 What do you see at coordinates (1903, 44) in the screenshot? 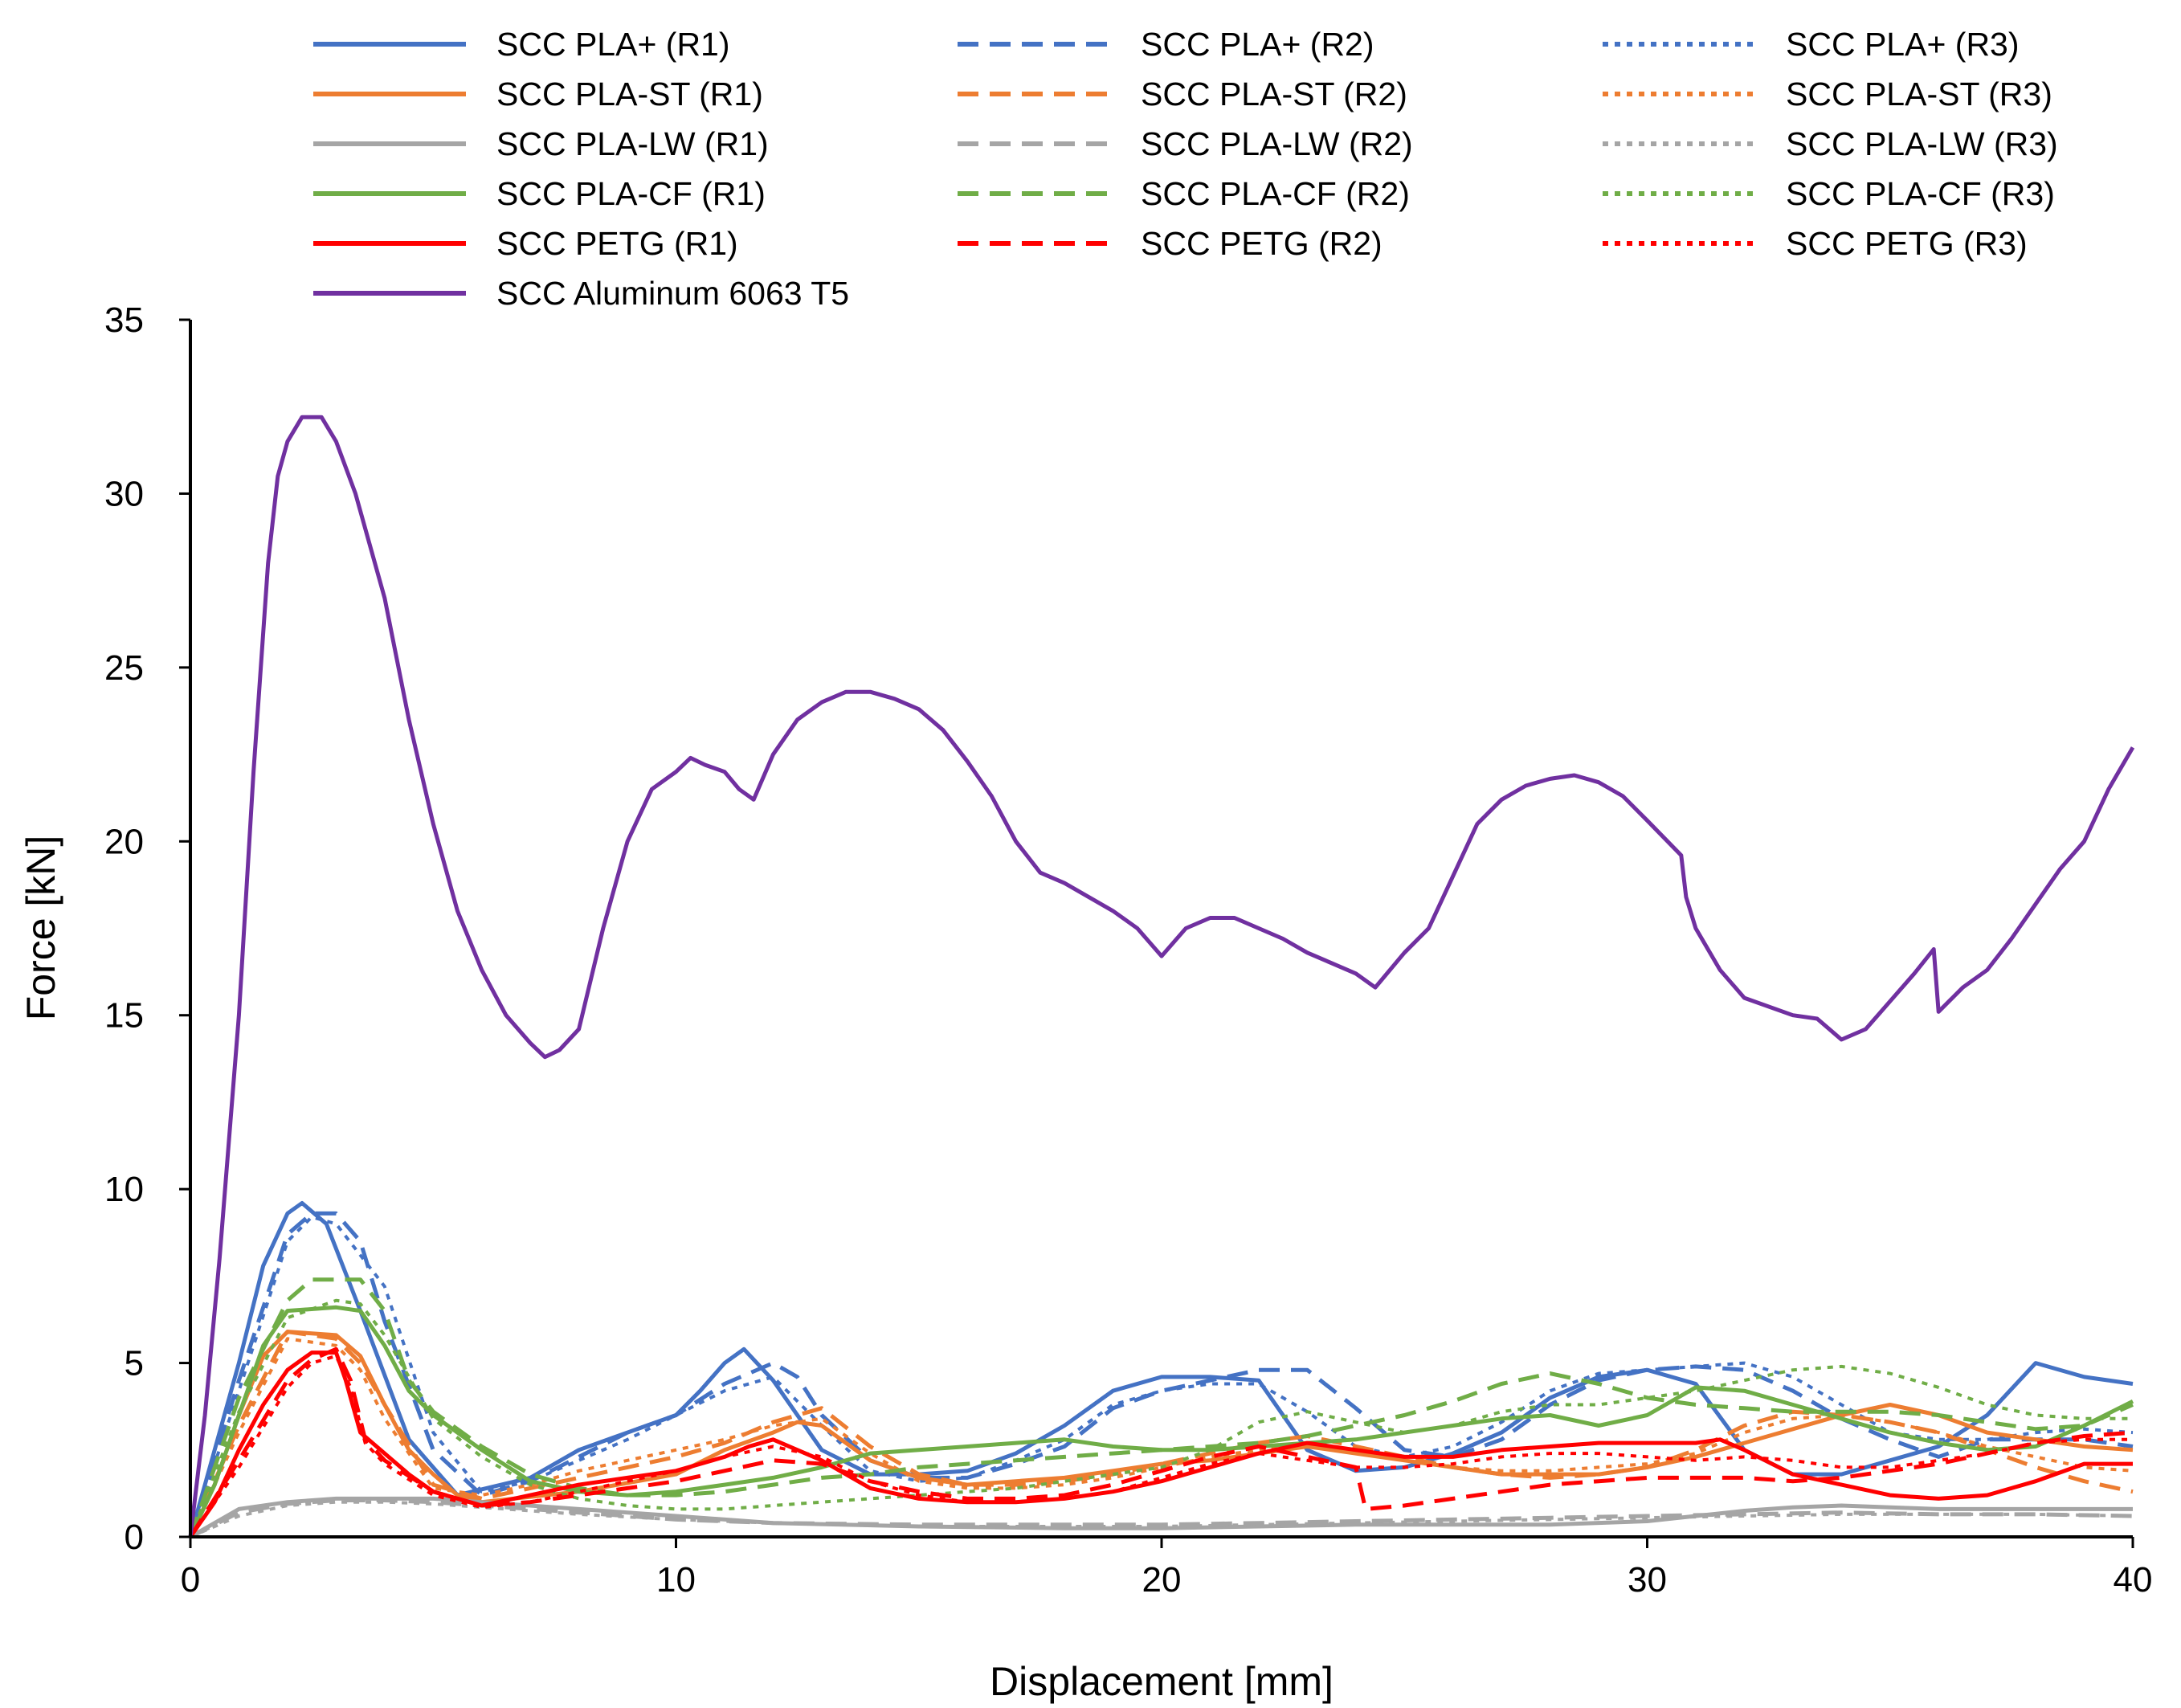
I see `legend-label: SCC PLA+ (R3)` at bounding box center [1903, 44].